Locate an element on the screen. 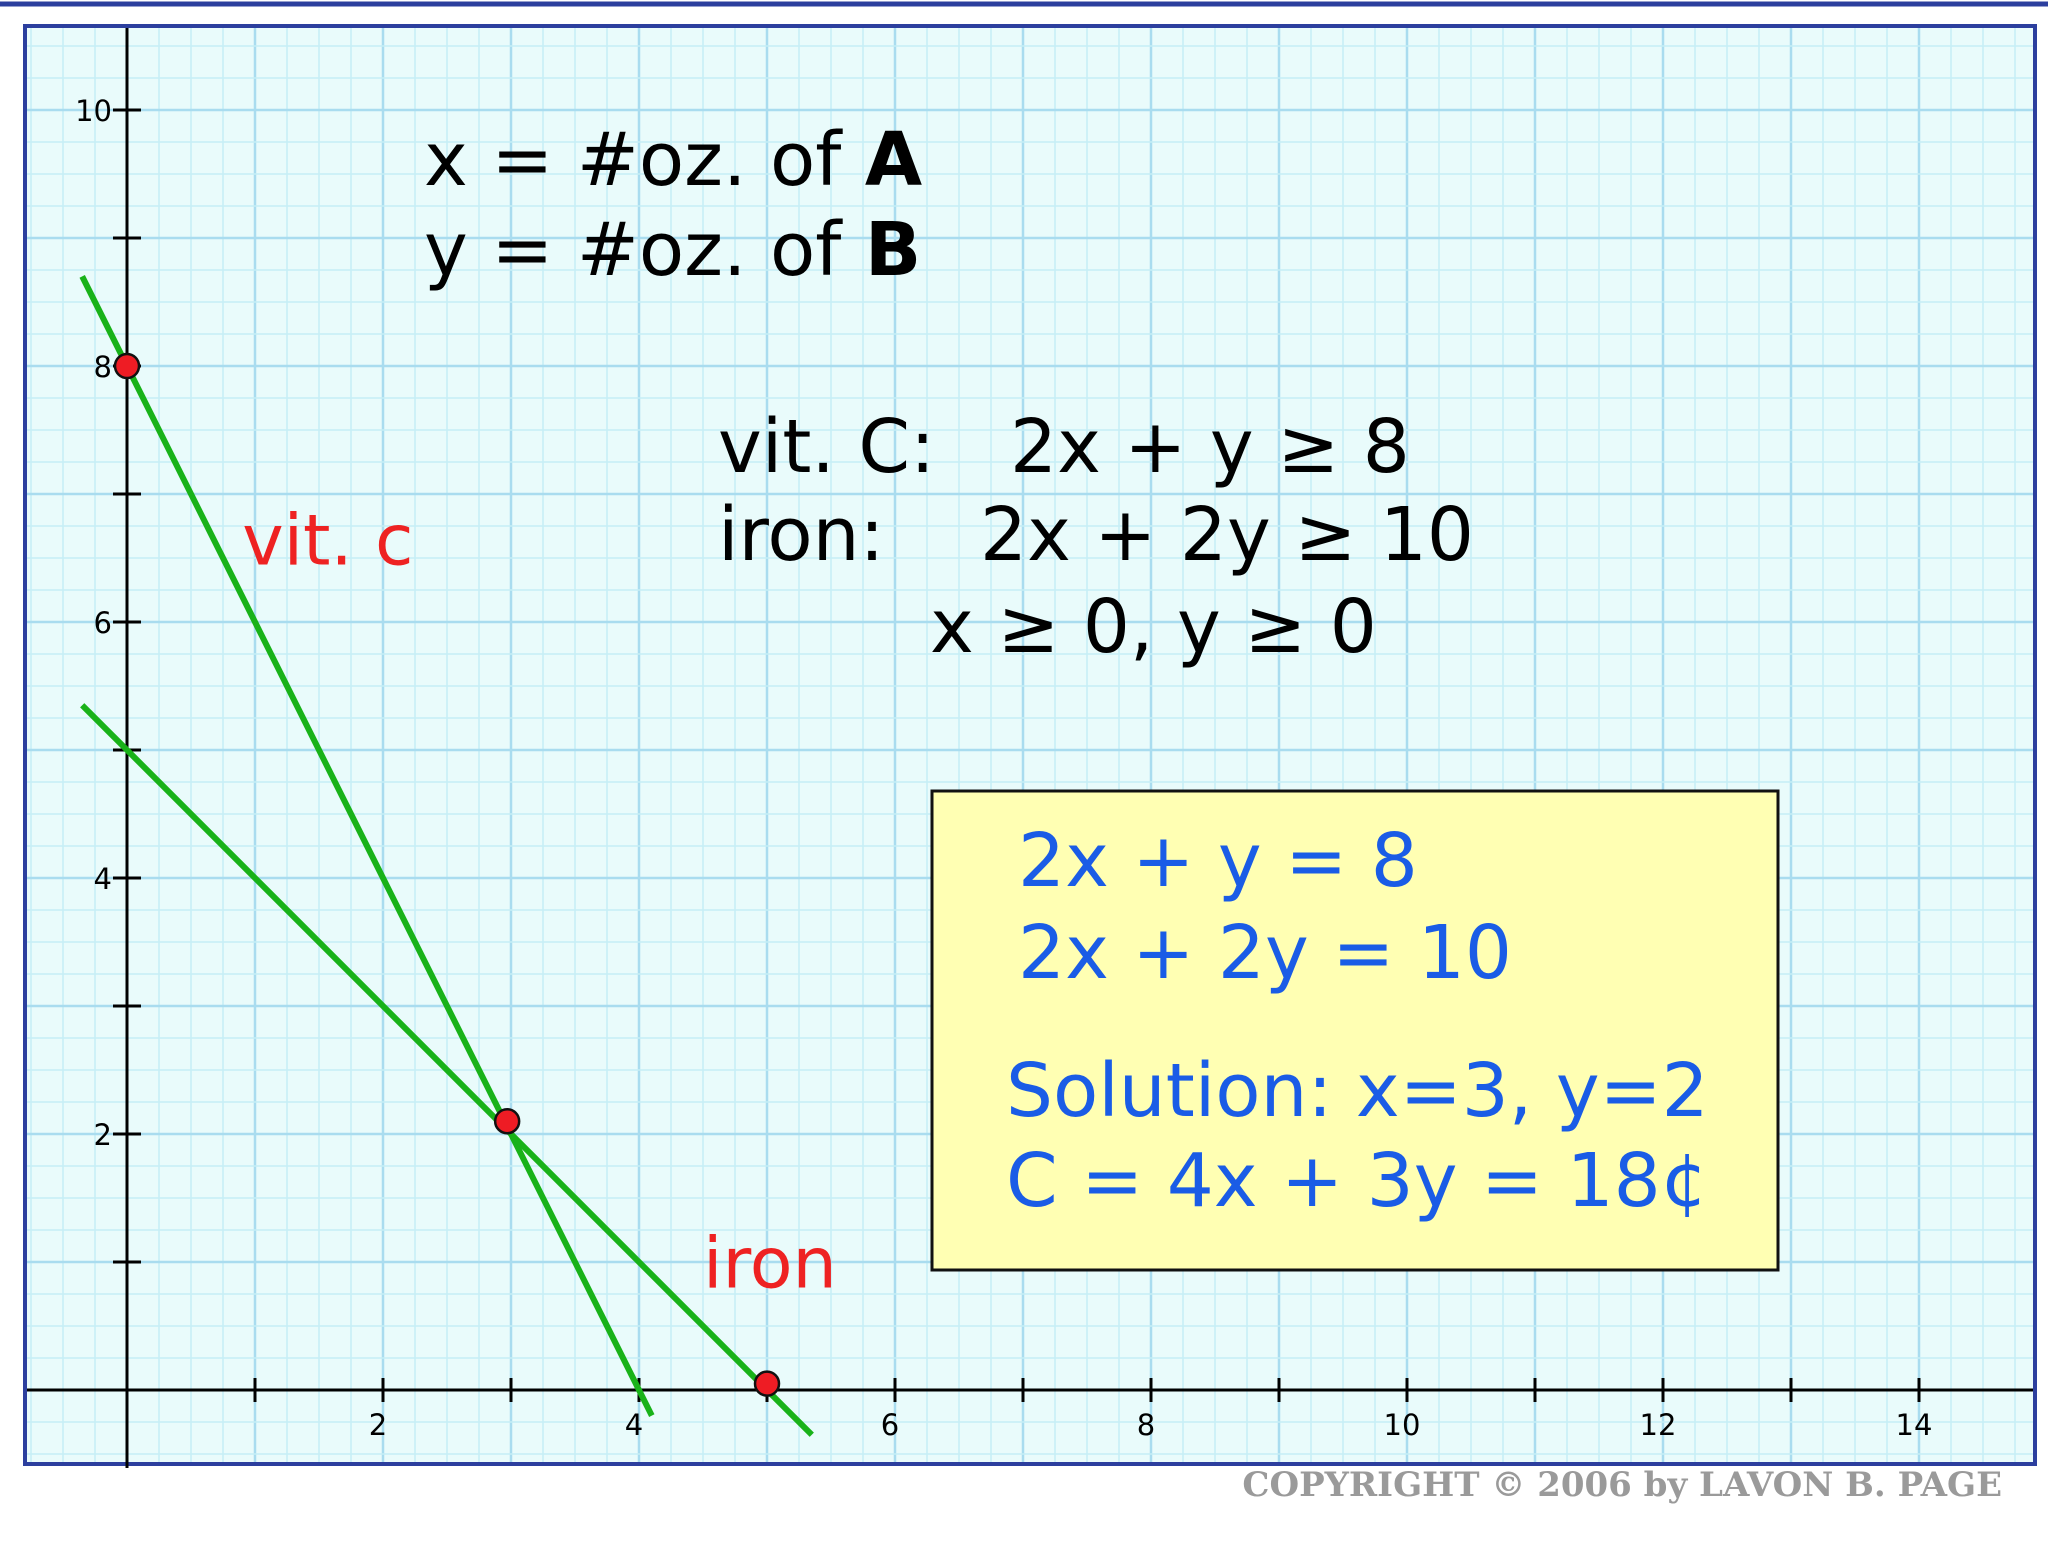 Image resolution: width=2048 pixels, height=1544 pixels. x-tick-label: 10 is located at coordinates (1402, 1425).